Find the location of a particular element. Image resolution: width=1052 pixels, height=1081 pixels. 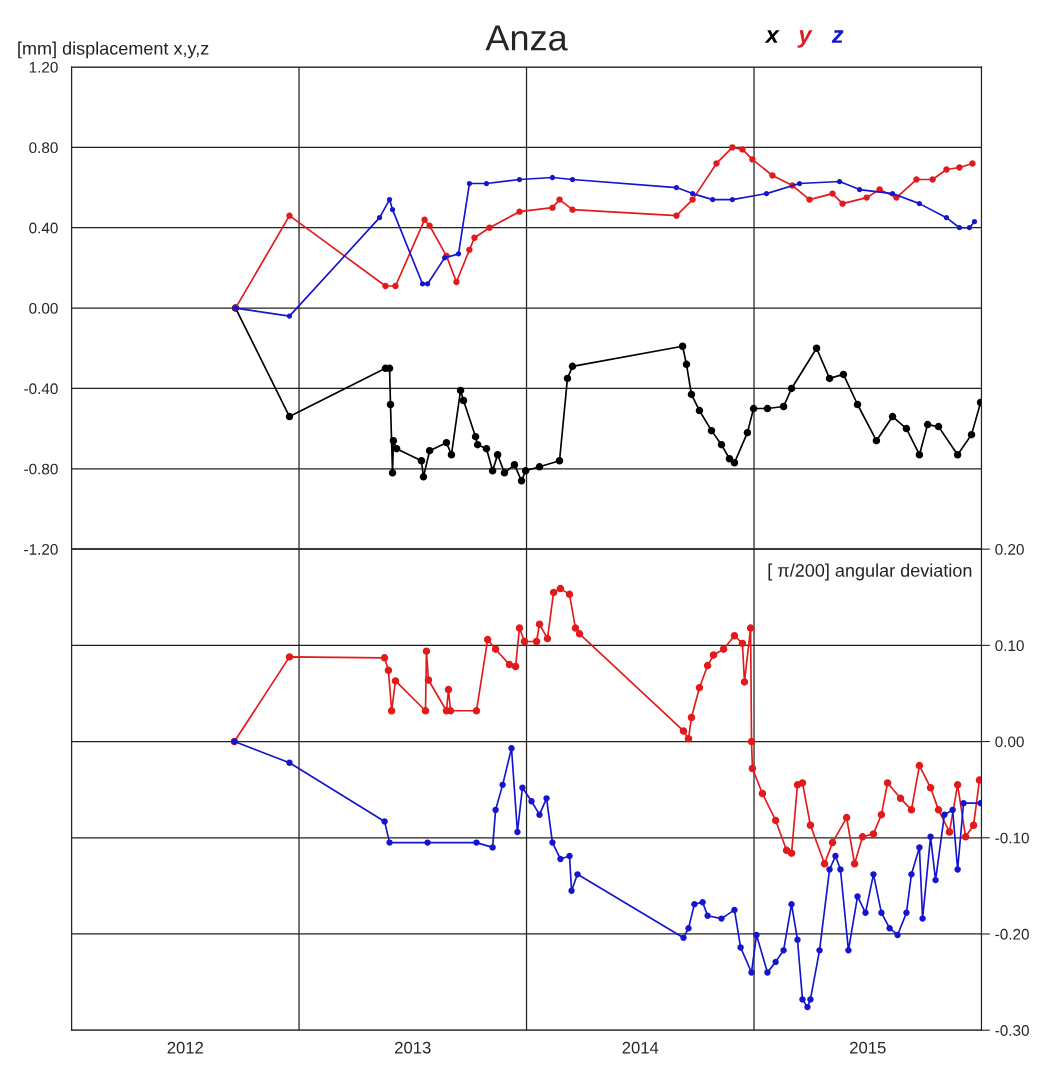

y-tick-label: 0.10 is located at coordinates (1009, 646).